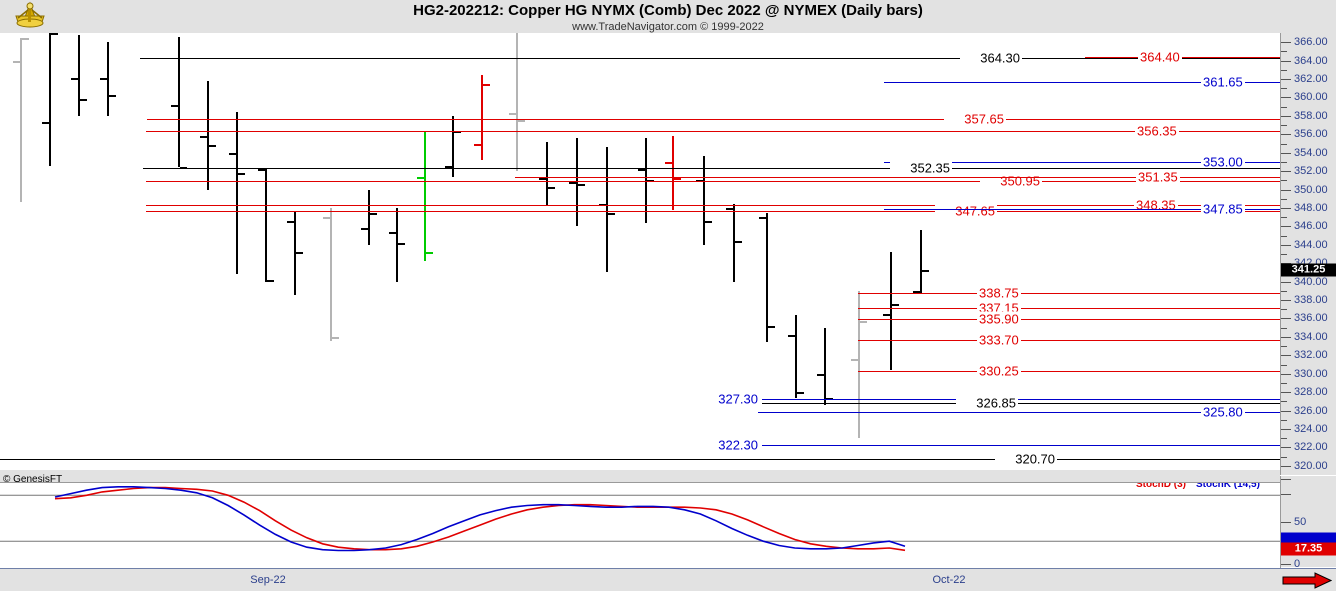  I want to click on price-level-label: 357.65, so click(975, 119).